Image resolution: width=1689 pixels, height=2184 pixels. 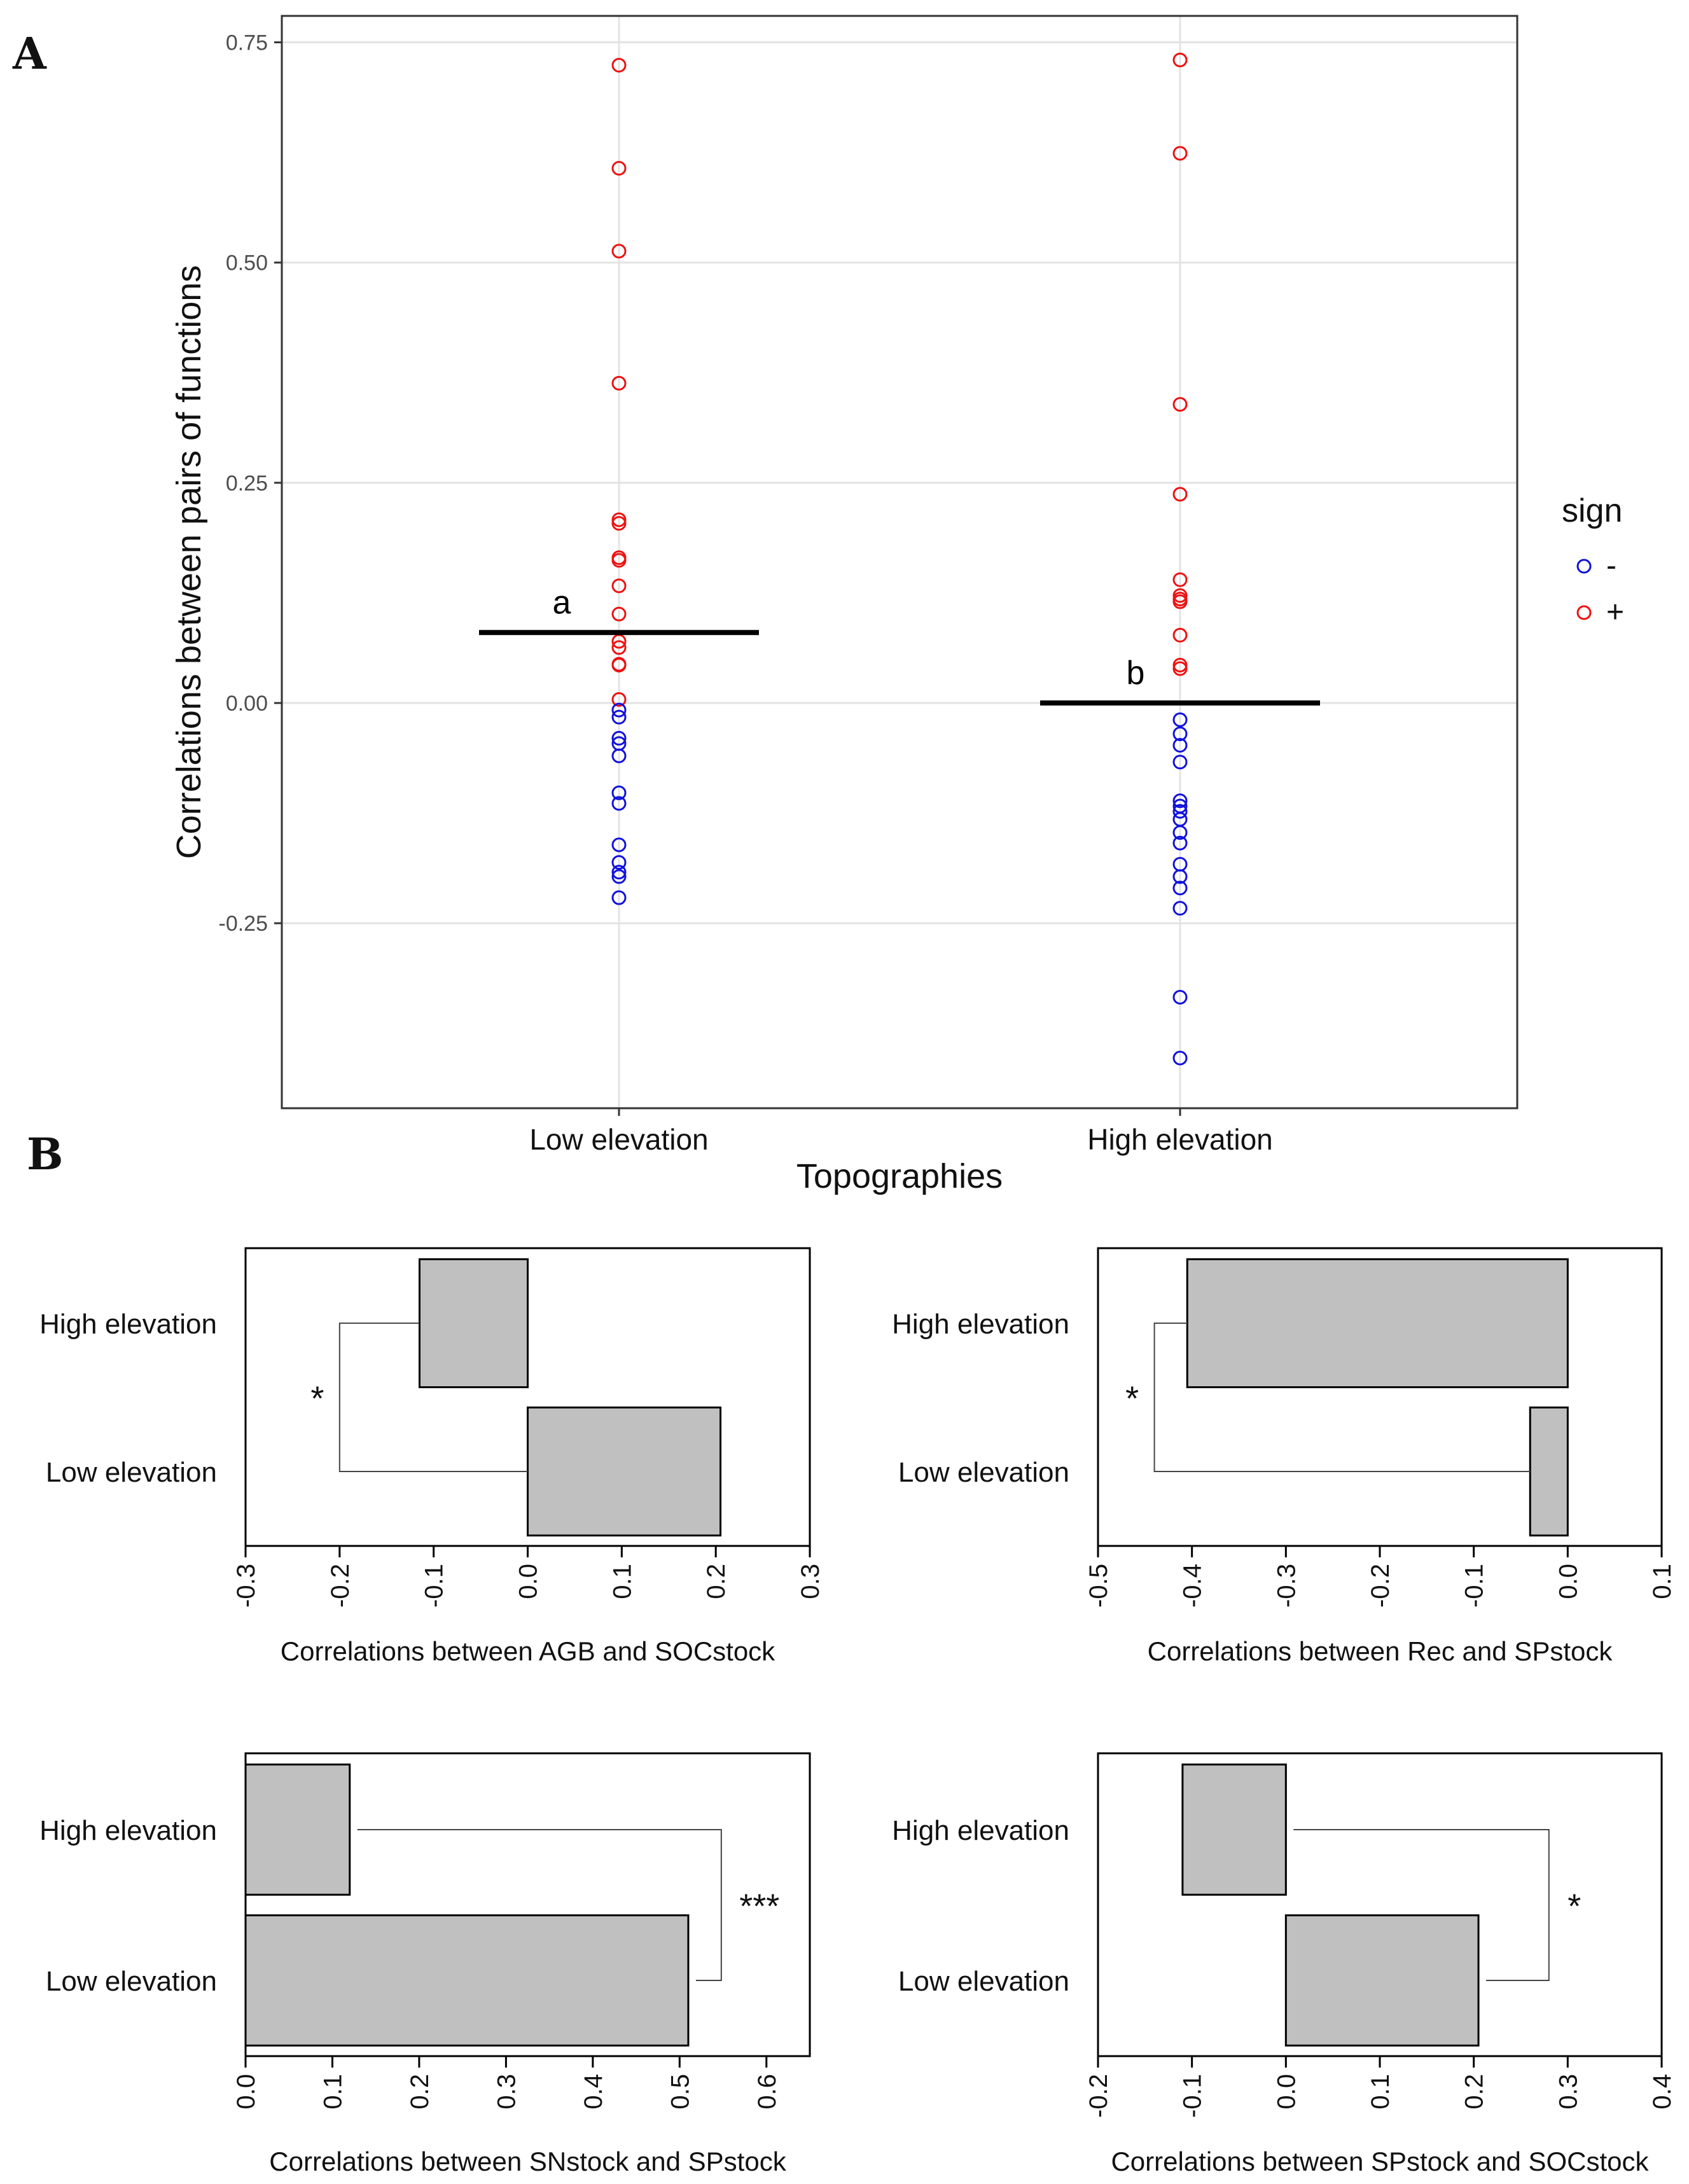 What do you see at coordinates (899, 1176) in the screenshot?
I see `x-axis-title: Topographies` at bounding box center [899, 1176].